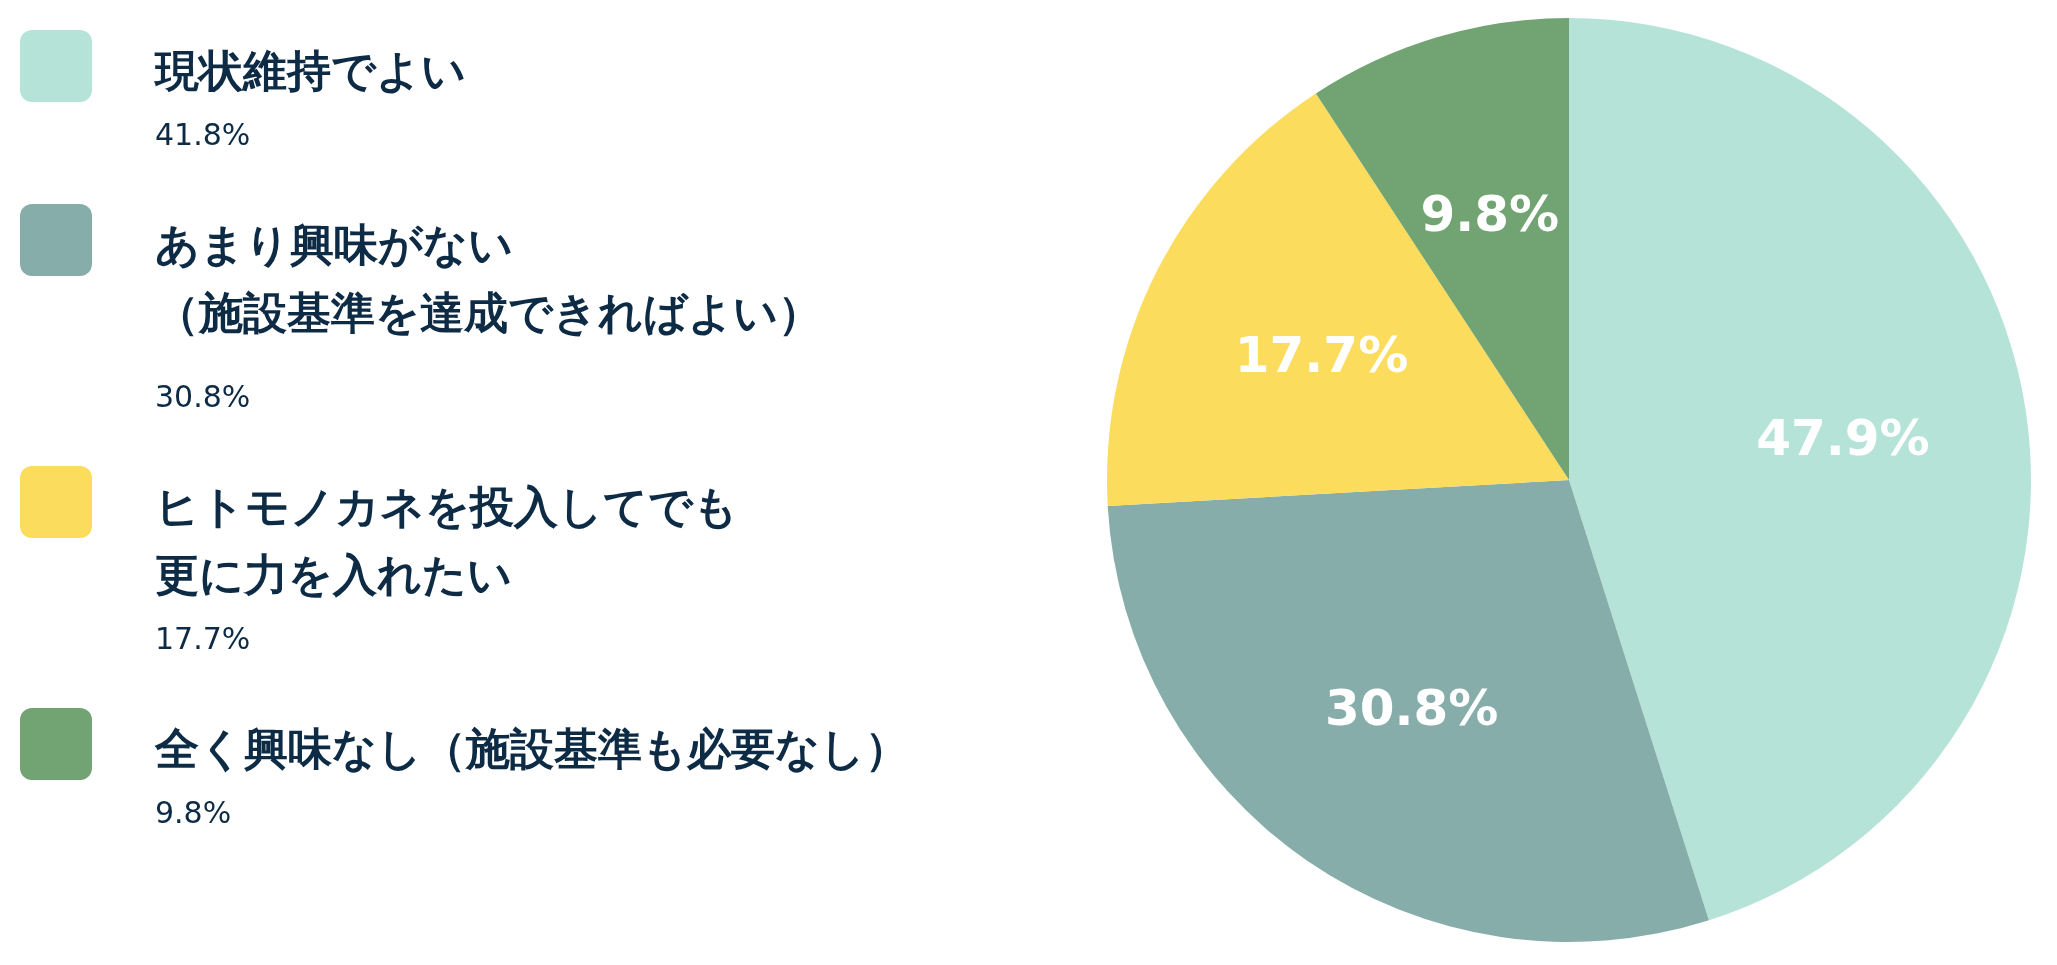 The height and width of the screenshot is (965, 2057). Describe the element at coordinates (203, 638) in the screenshot. I see `text: 17.7%` at that location.